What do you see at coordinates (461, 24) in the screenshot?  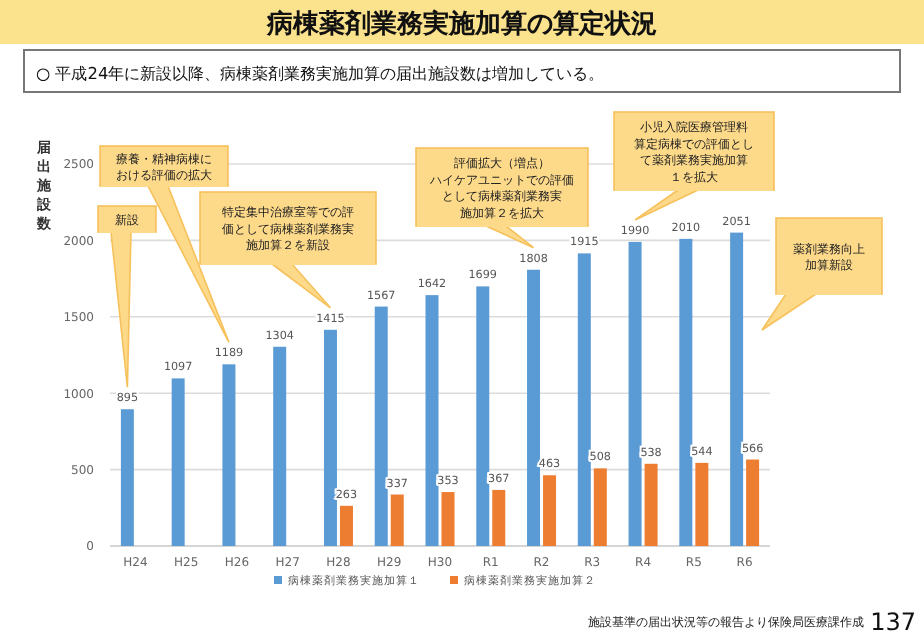 I see `chart-title: 病棟薬剤業務実施加算の算定状況` at bounding box center [461, 24].